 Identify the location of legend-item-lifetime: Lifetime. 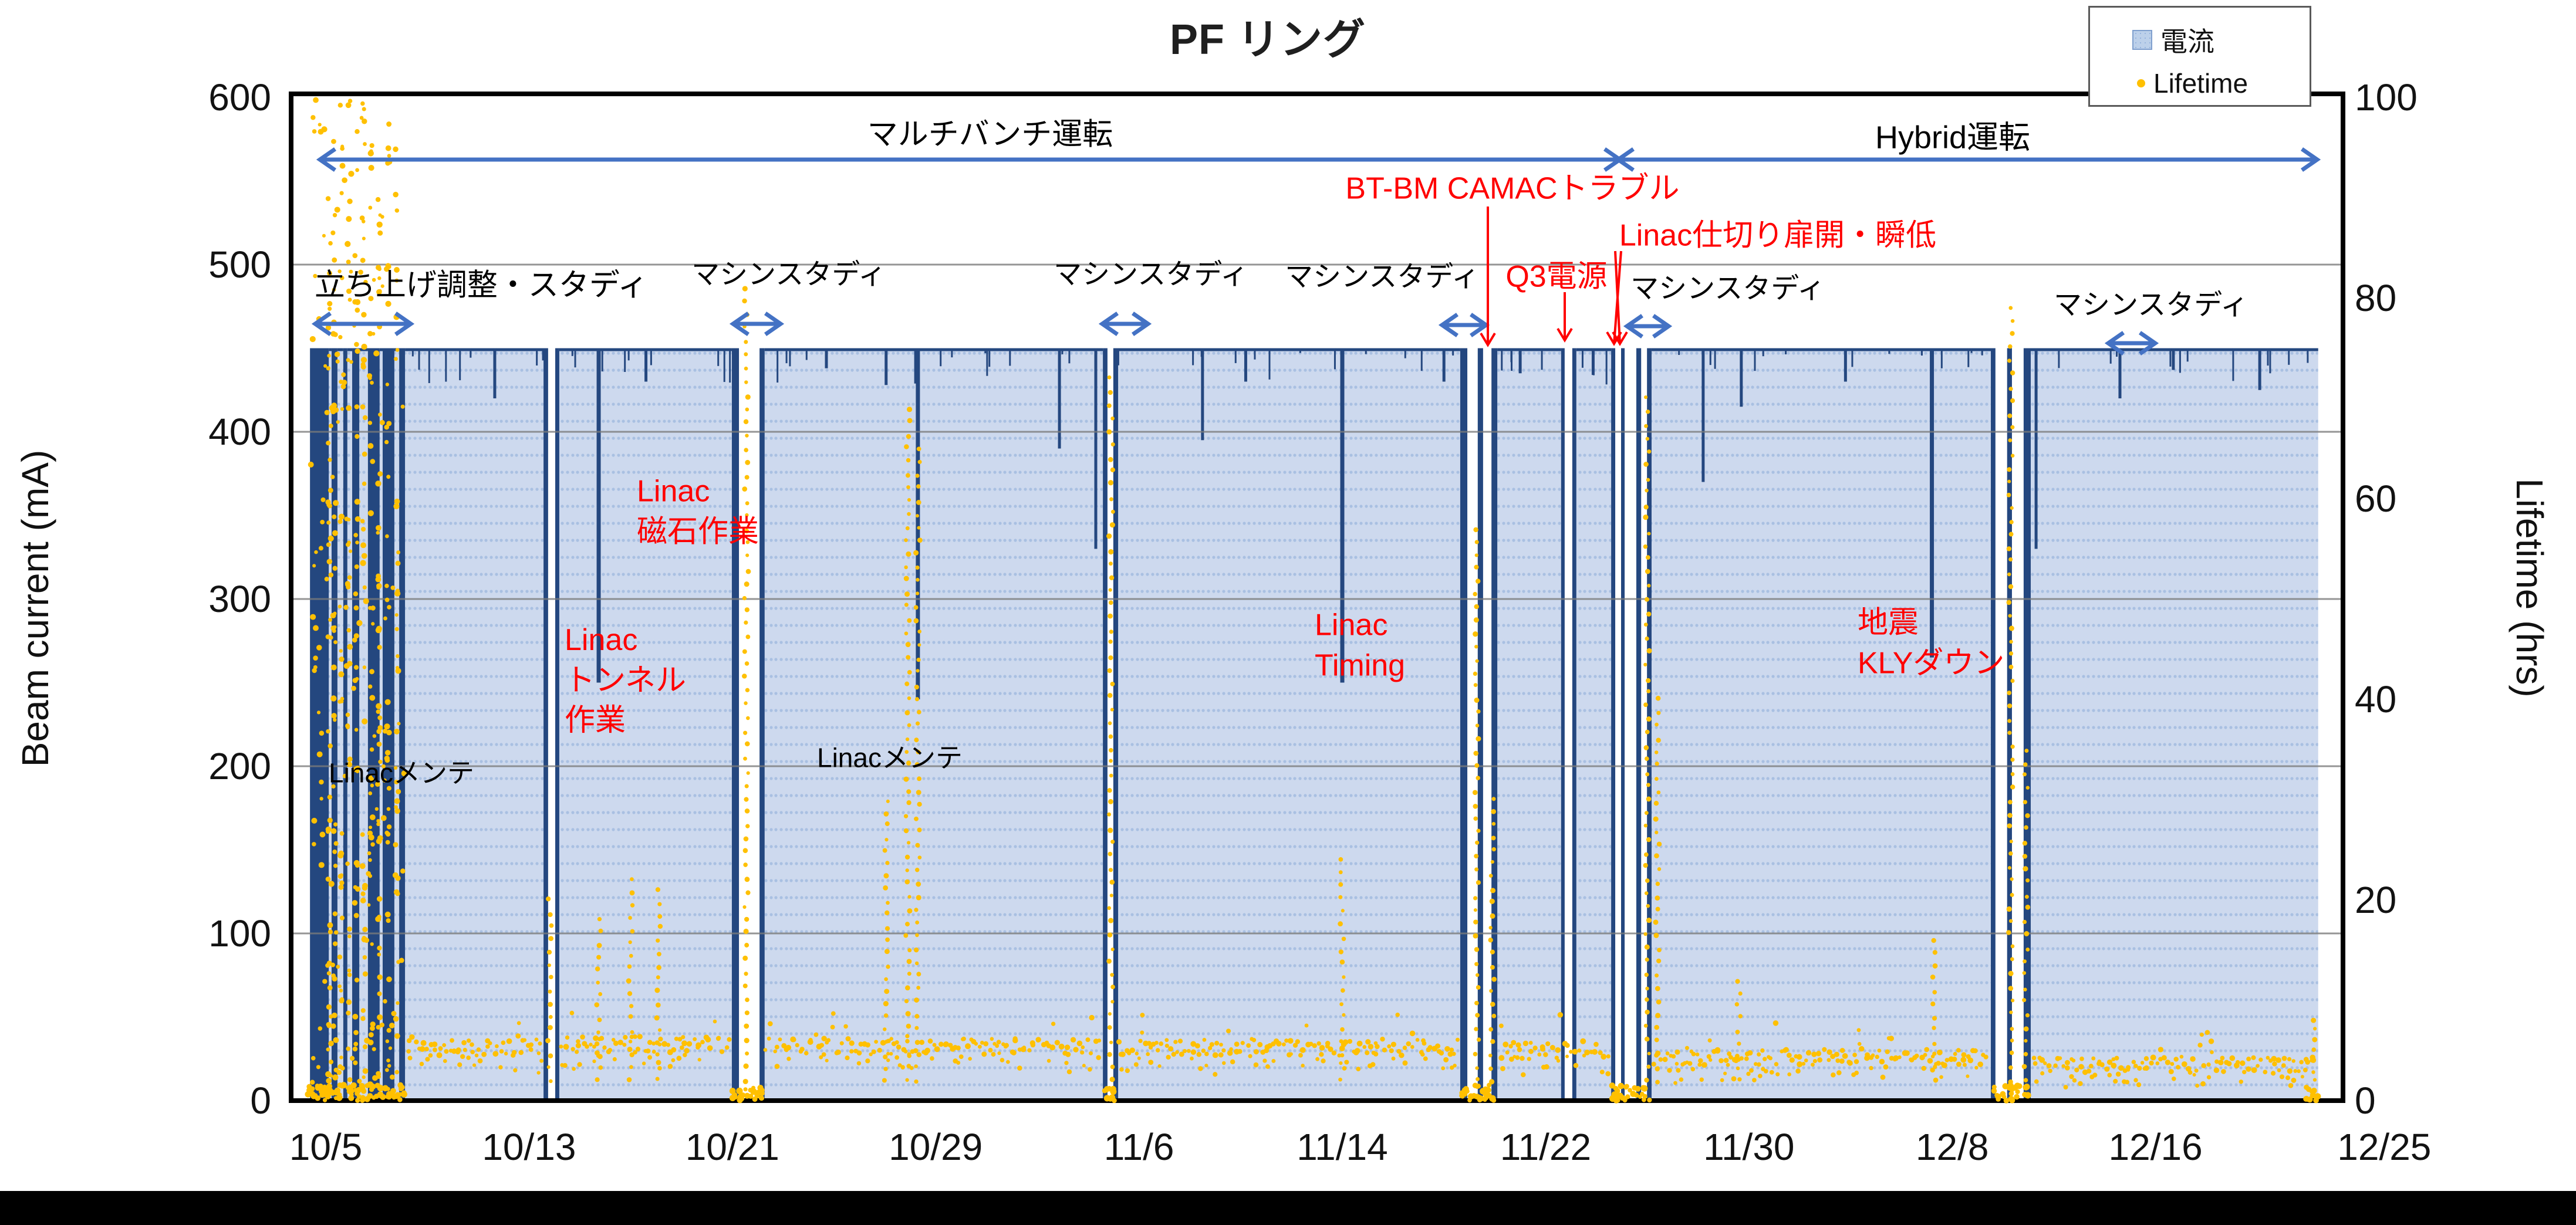
(2200, 84).